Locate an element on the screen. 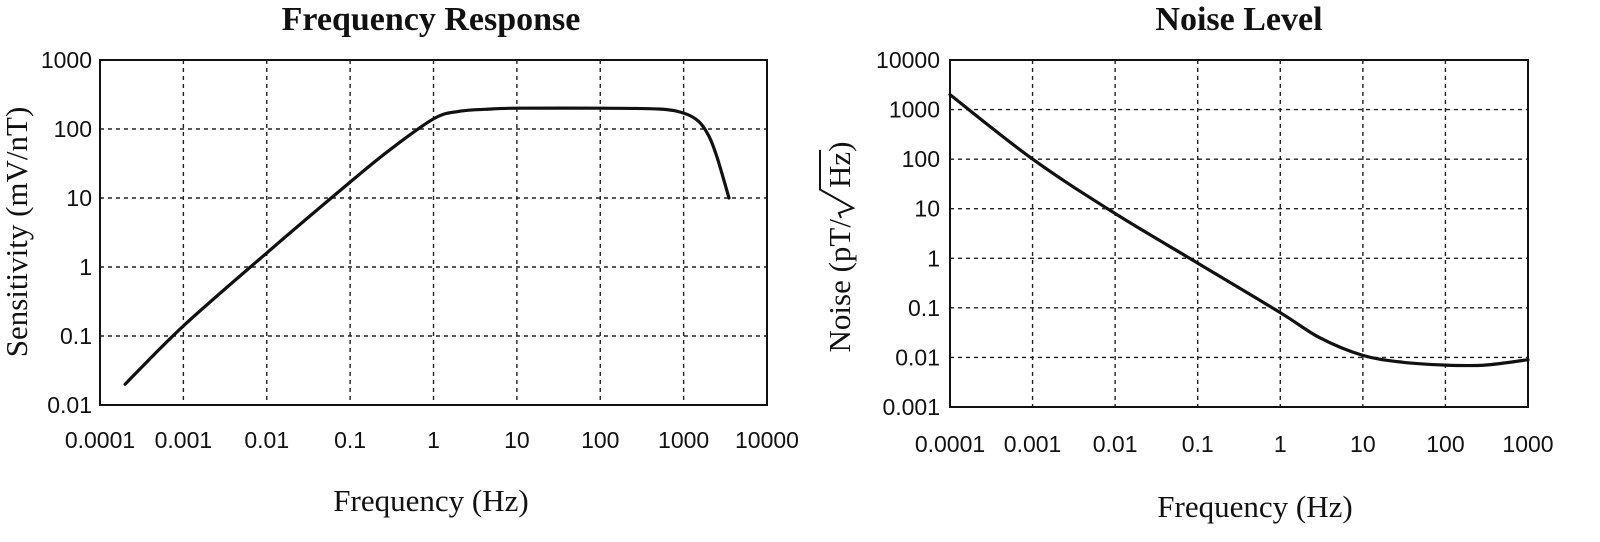 The image size is (1600, 542). y-axis-label: Noise (pT/__Hz) is located at coordinates (838, 247).